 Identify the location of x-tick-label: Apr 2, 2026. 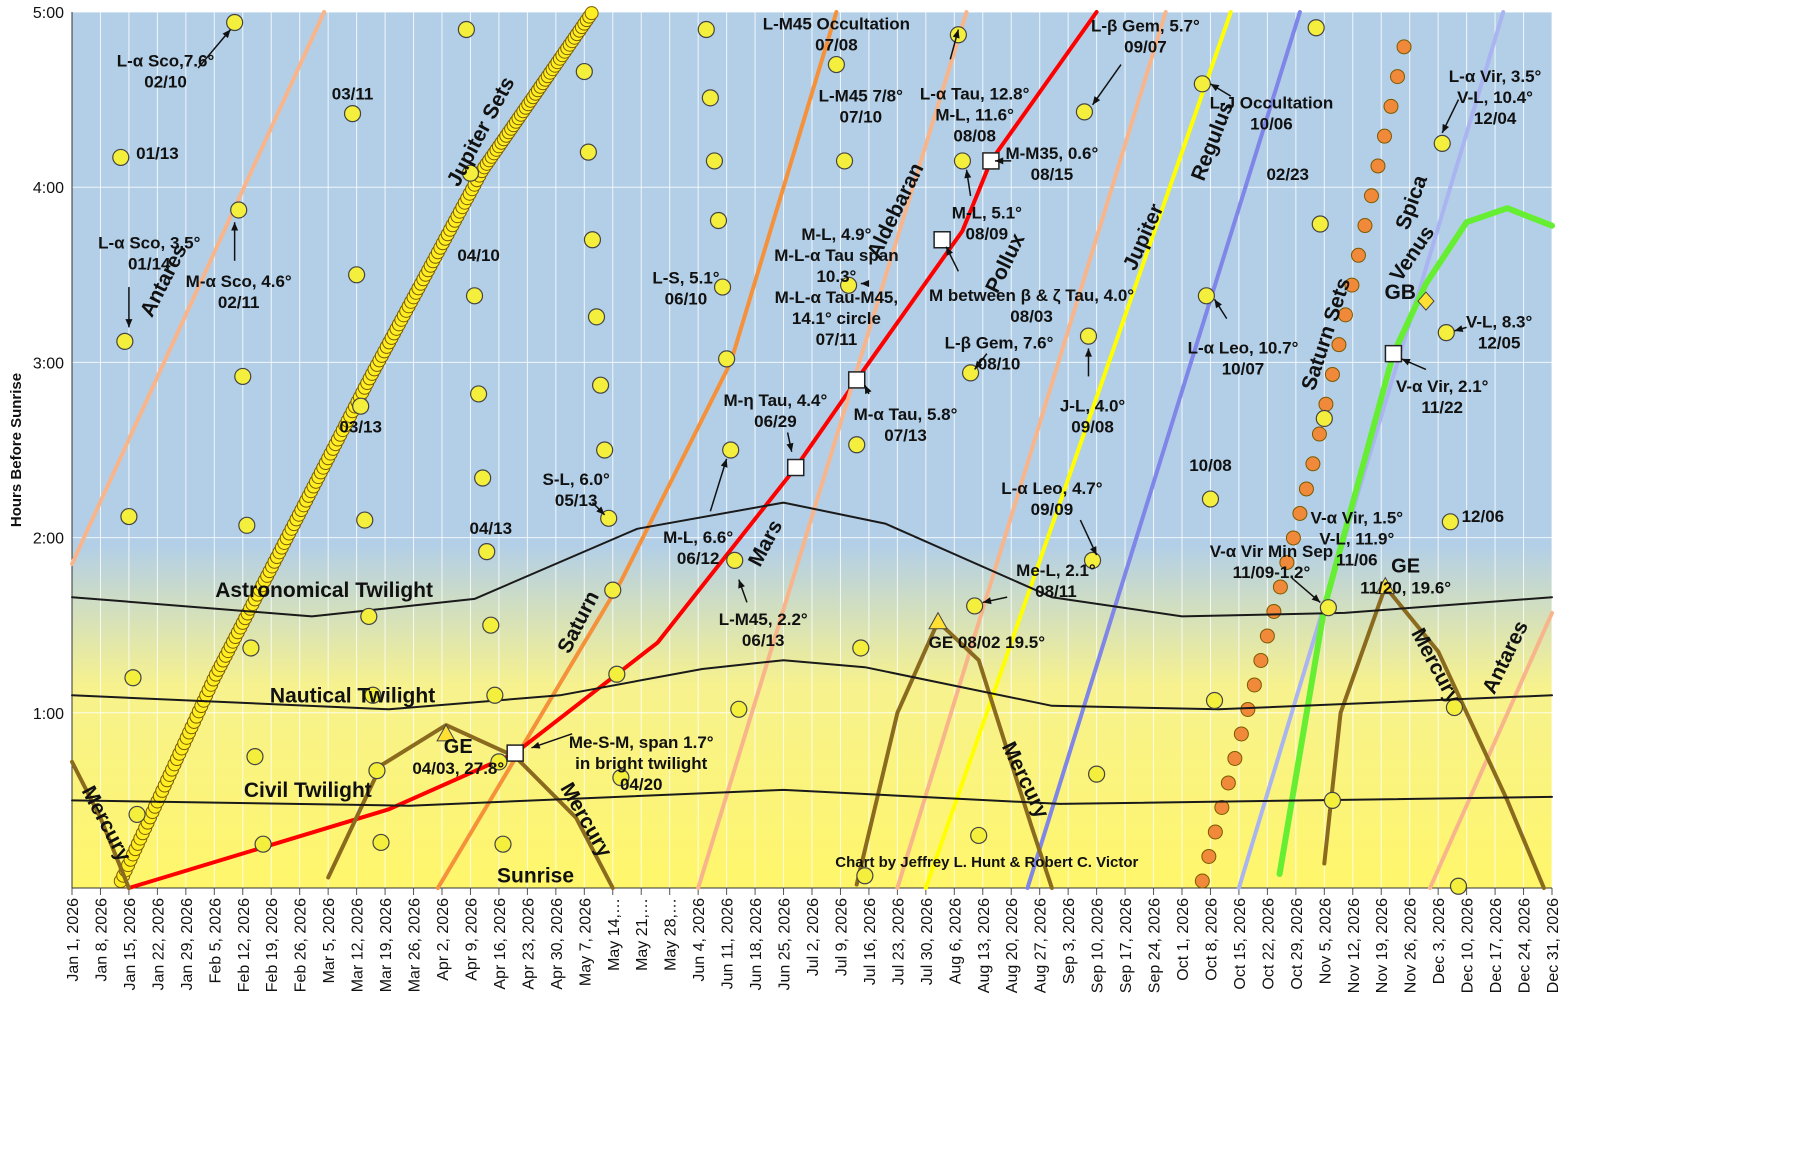
(443, 939).